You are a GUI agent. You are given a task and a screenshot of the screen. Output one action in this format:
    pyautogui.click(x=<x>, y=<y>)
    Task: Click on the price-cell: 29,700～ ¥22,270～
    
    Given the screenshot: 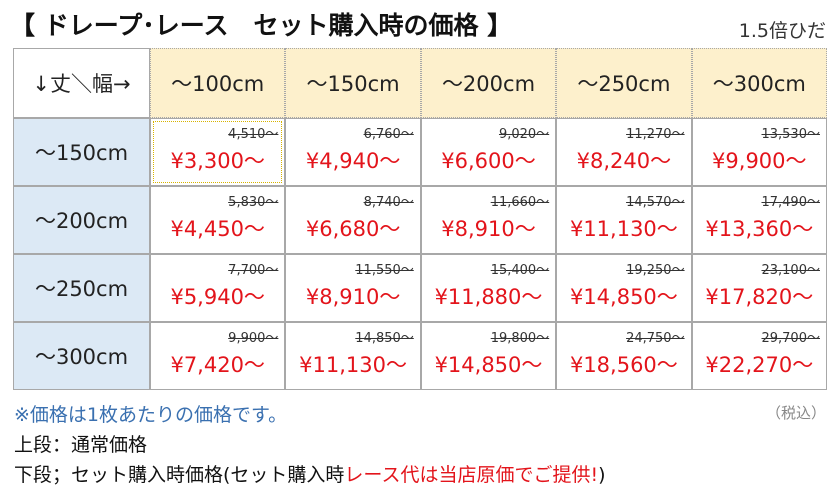 What is the action you would take?
    pyautogui.click(x=759, y=356)
    